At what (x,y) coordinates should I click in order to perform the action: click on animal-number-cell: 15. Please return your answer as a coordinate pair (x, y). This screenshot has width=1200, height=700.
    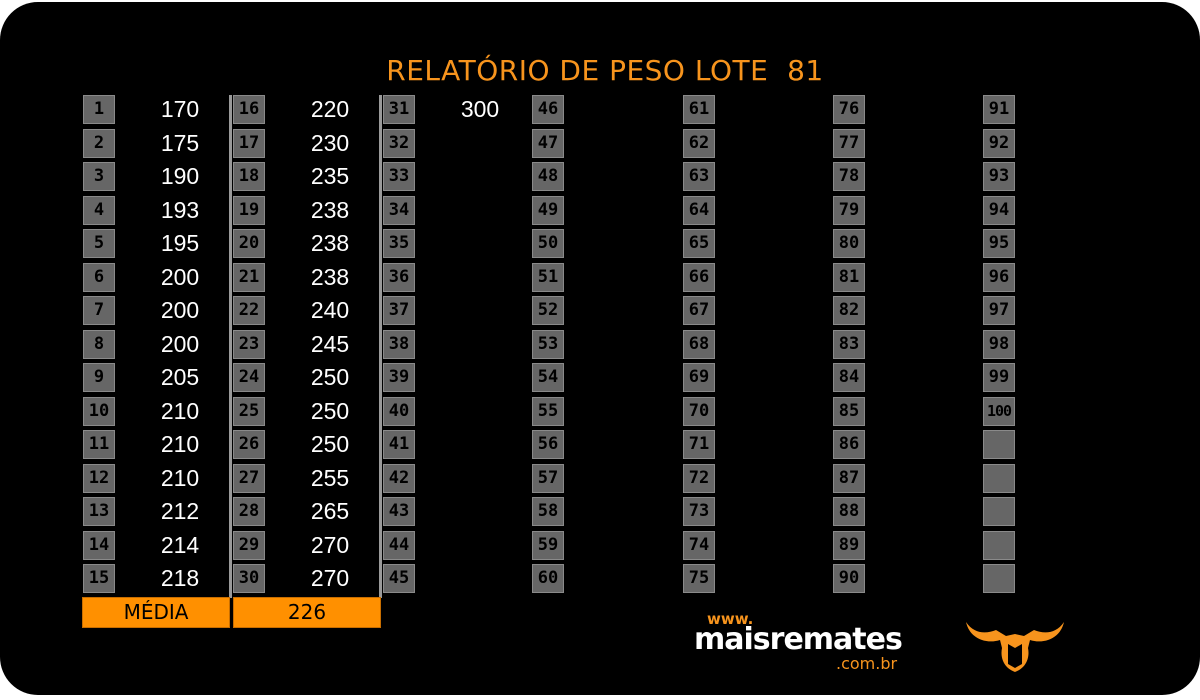
    Looking at the image, I should click on (99, 578).